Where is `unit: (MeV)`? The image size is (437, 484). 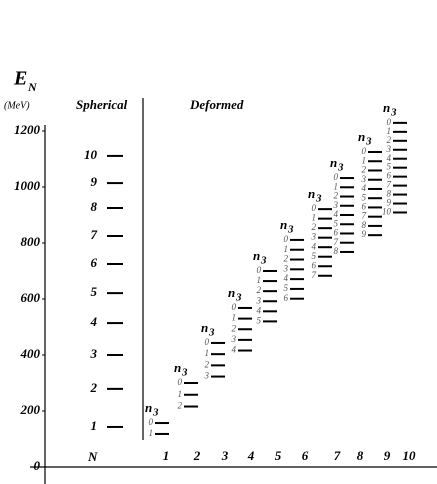 unit: (MeV) is located at coordinates (17, 105).